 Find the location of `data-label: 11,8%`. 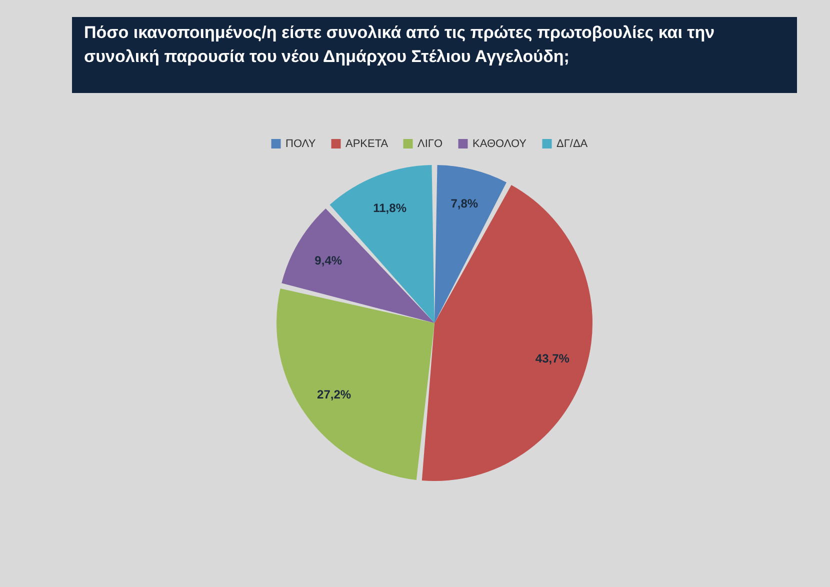

data-label: 11,8% is located at coordinates (390, 208).